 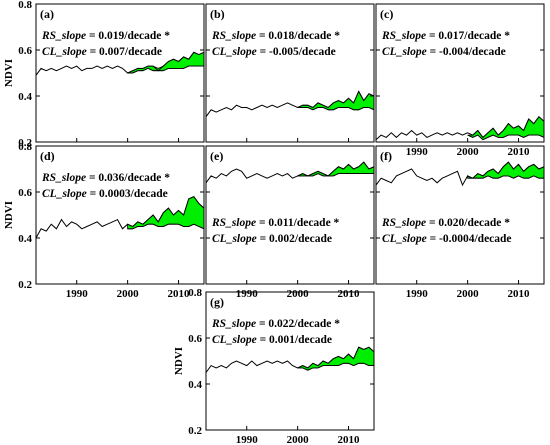 What do you see at coordinates (298, 36) in the screenshot?
I see `rs-slope-value: = 0.018/decade *` at bounding box center [298, 36].